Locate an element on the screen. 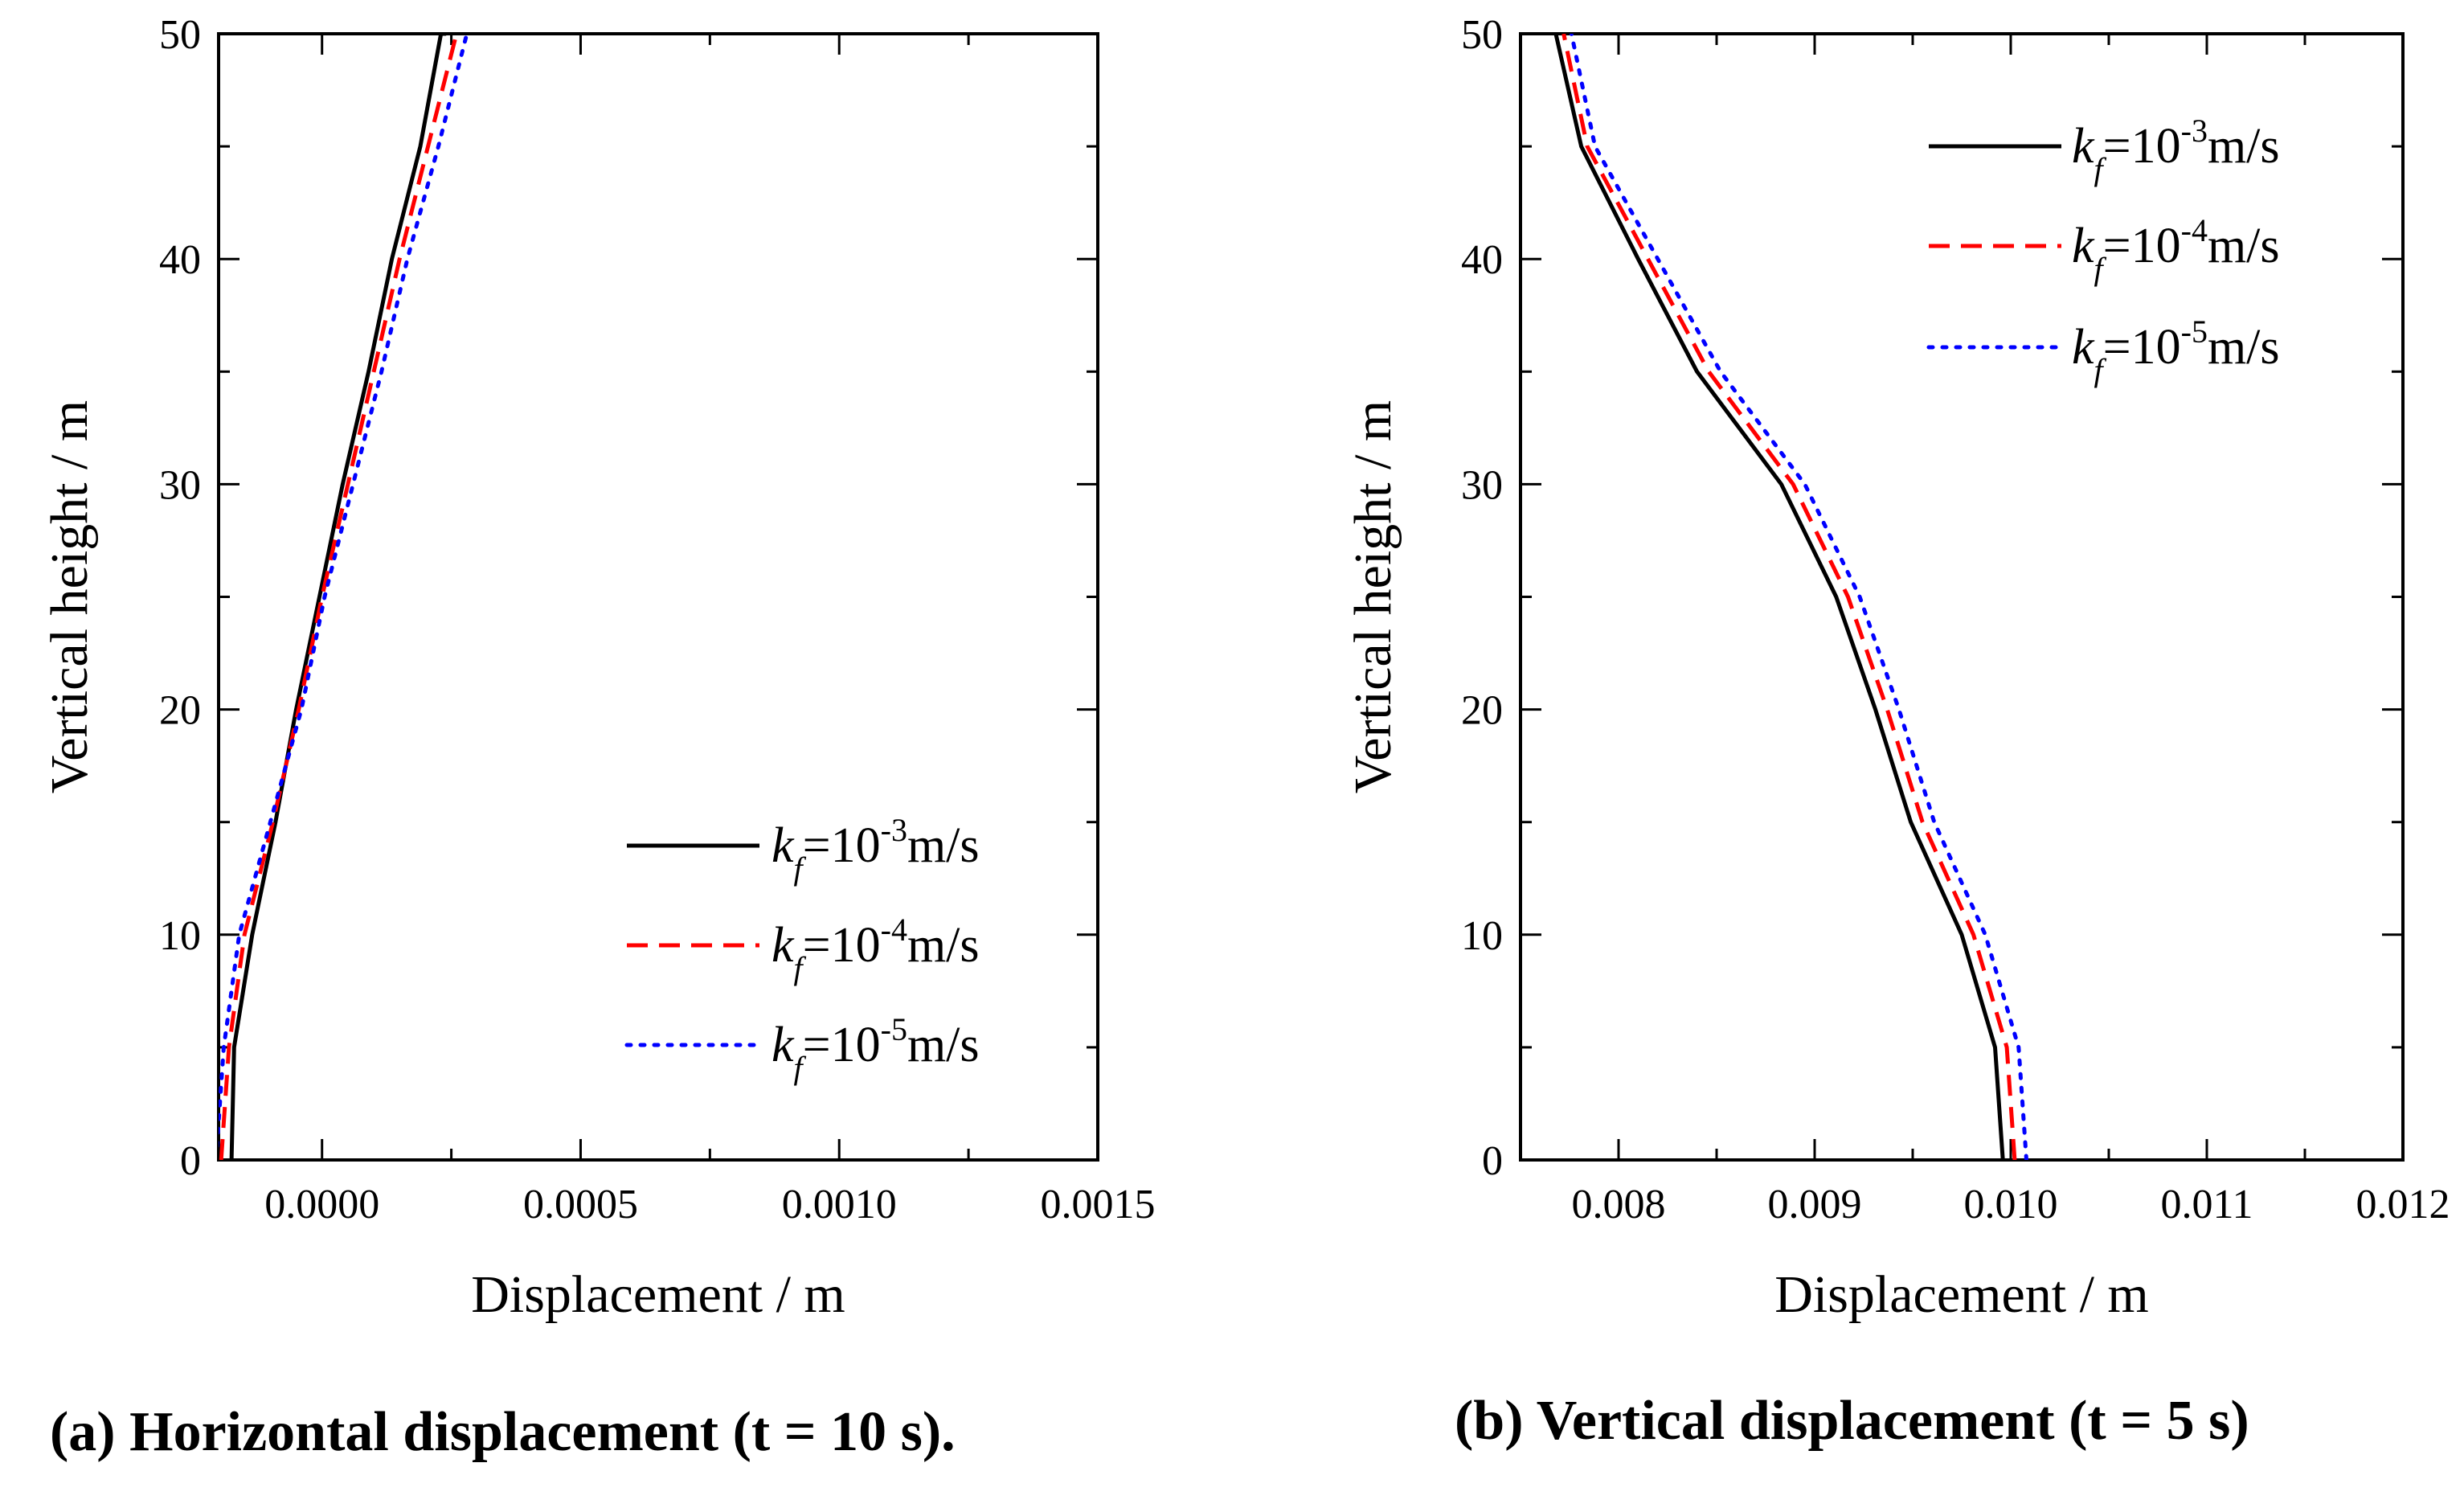 The height and width of the screenshot is (1508, 2464). x-tick-label: 0.0000 is located at coordinates (321, 1204).